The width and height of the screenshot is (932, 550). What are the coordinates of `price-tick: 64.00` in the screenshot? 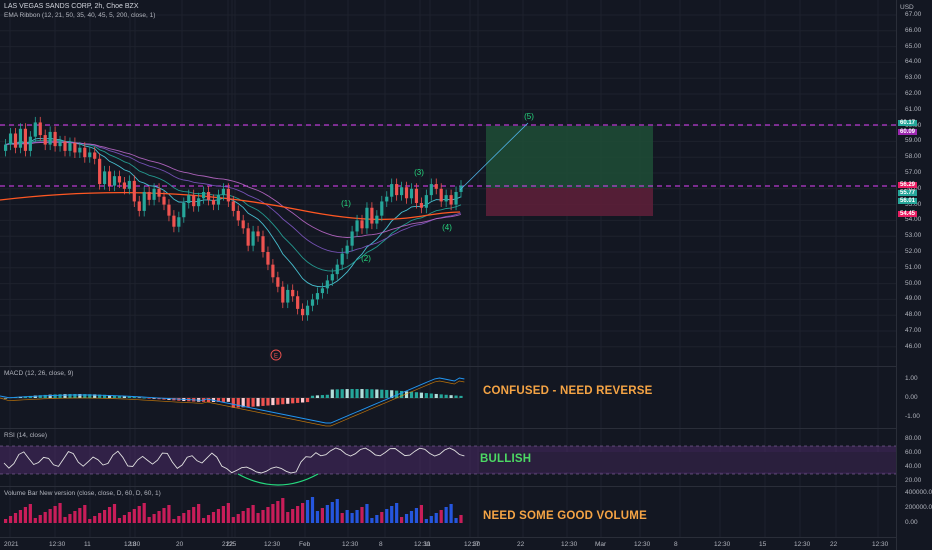 It's located at (913, 62).